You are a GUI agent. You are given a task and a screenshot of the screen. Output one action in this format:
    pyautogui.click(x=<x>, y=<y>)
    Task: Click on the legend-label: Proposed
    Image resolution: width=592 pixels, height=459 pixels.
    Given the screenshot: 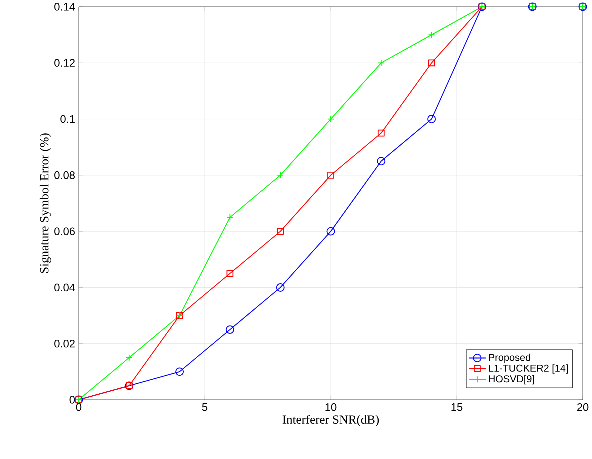 What is the action you would take?
    pyautogui.click(x=509, y=359)
    